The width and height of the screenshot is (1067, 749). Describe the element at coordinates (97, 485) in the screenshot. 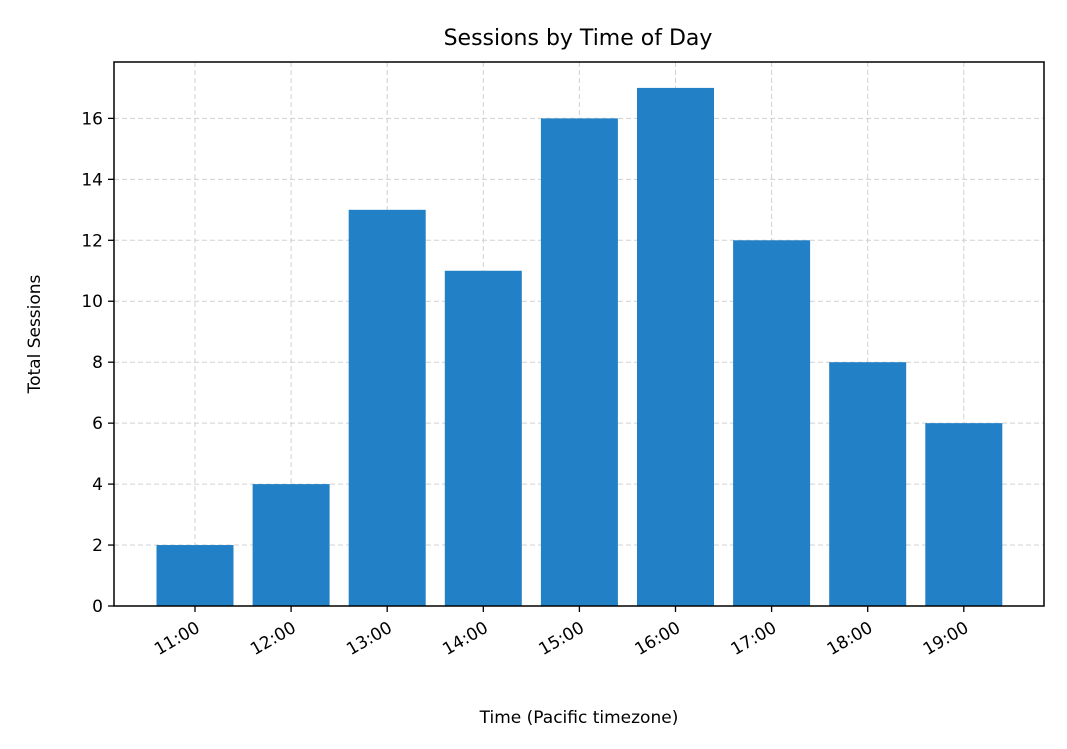

I see `y-tick-label: 4` at that location.